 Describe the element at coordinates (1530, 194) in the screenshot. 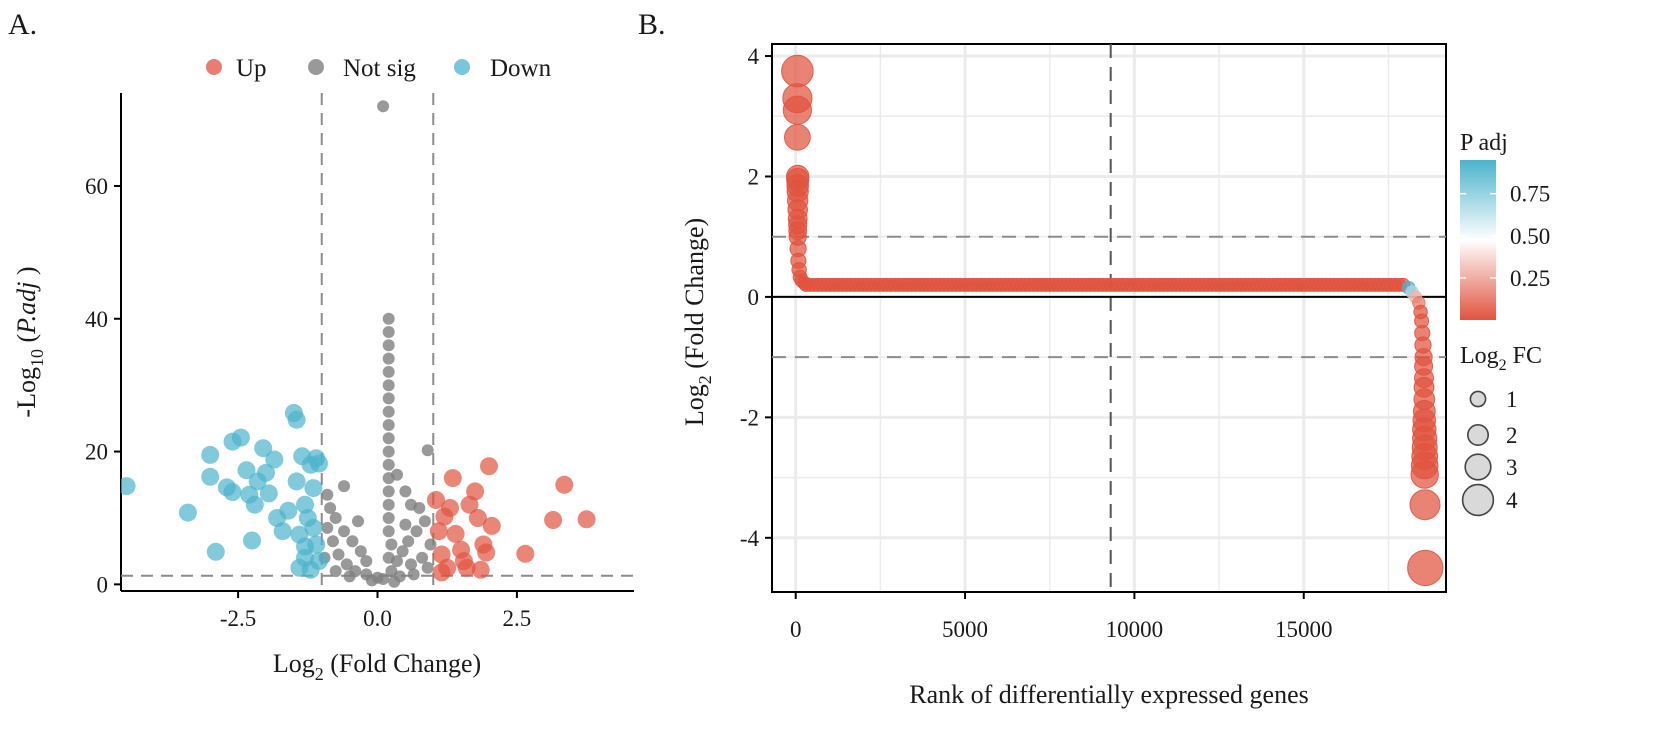

I see `padj-tick-label: 0.75` at that location.